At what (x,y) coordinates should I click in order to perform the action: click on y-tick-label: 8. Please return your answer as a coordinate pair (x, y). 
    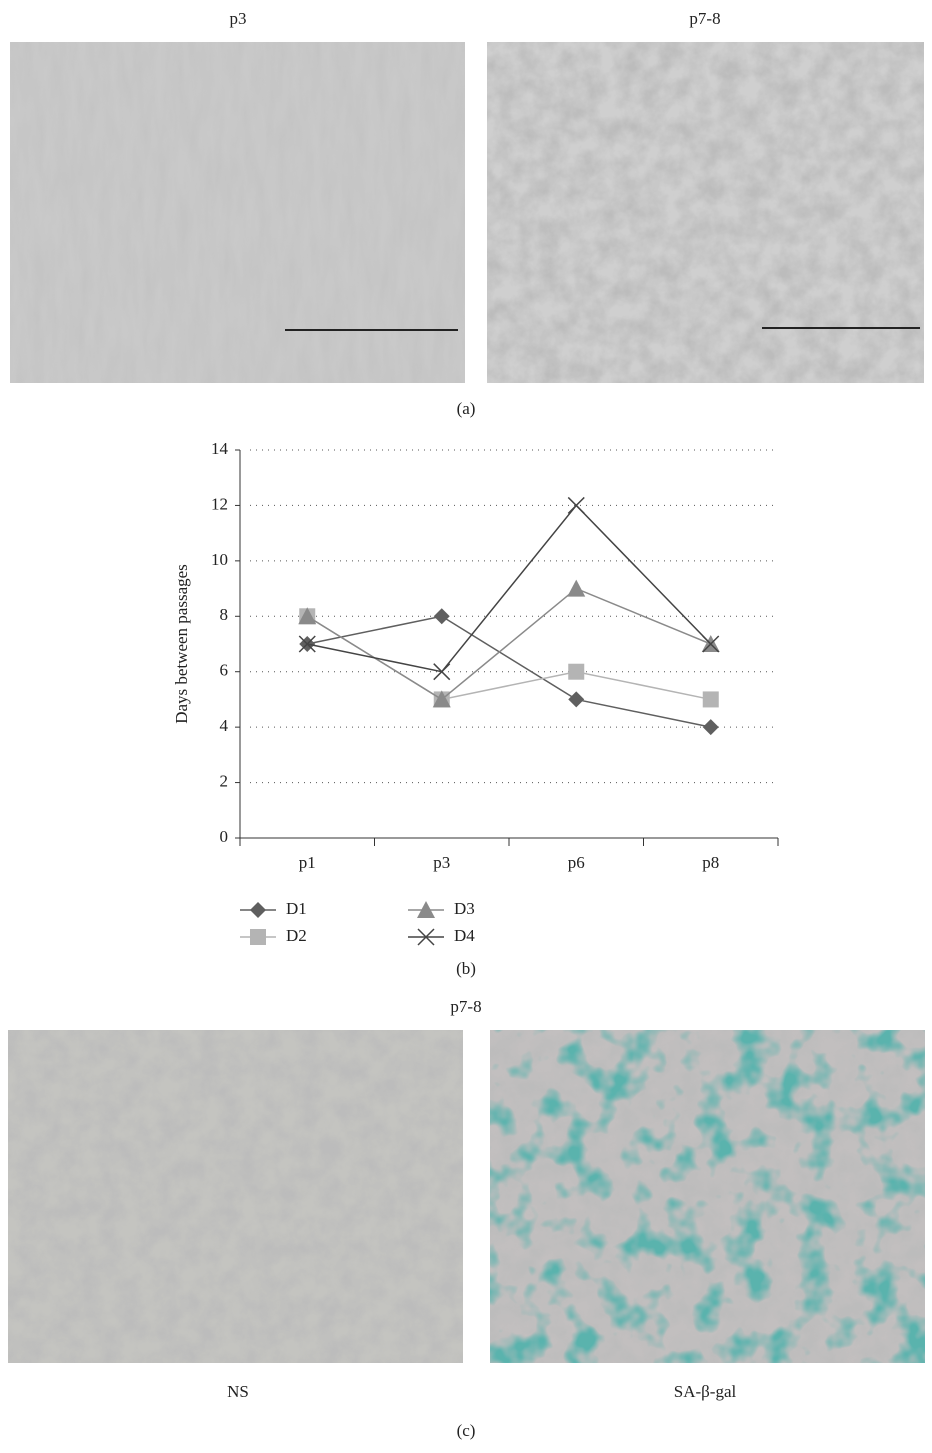
    Looking at the image, I should click on (224, 614).